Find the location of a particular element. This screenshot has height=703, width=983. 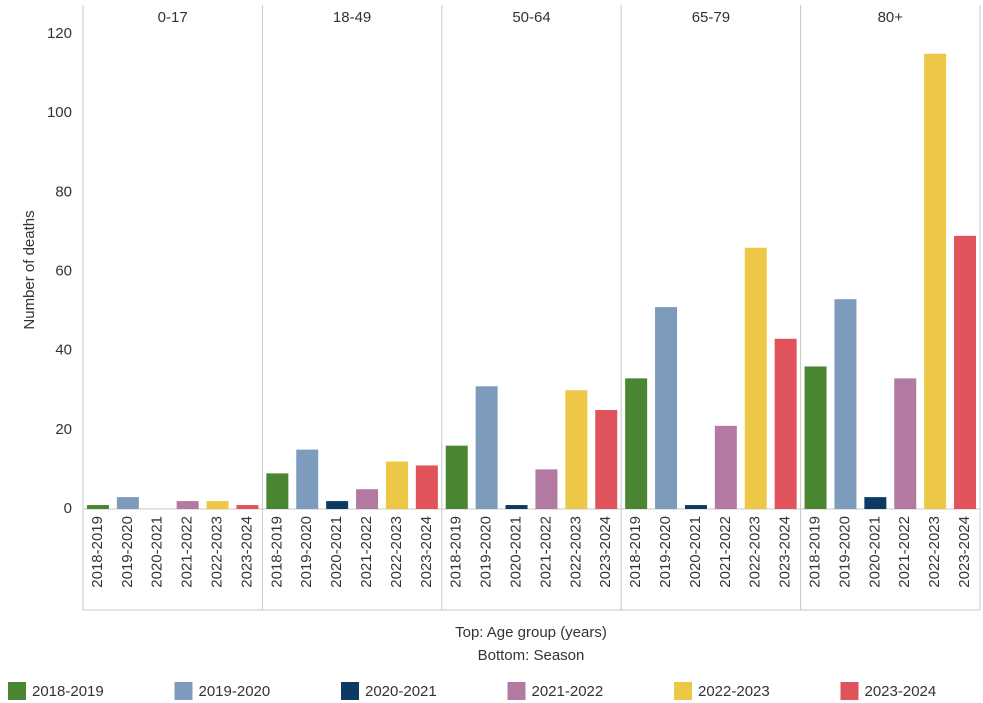

panel-label: 65-79 is located at coordinates (711, 17).